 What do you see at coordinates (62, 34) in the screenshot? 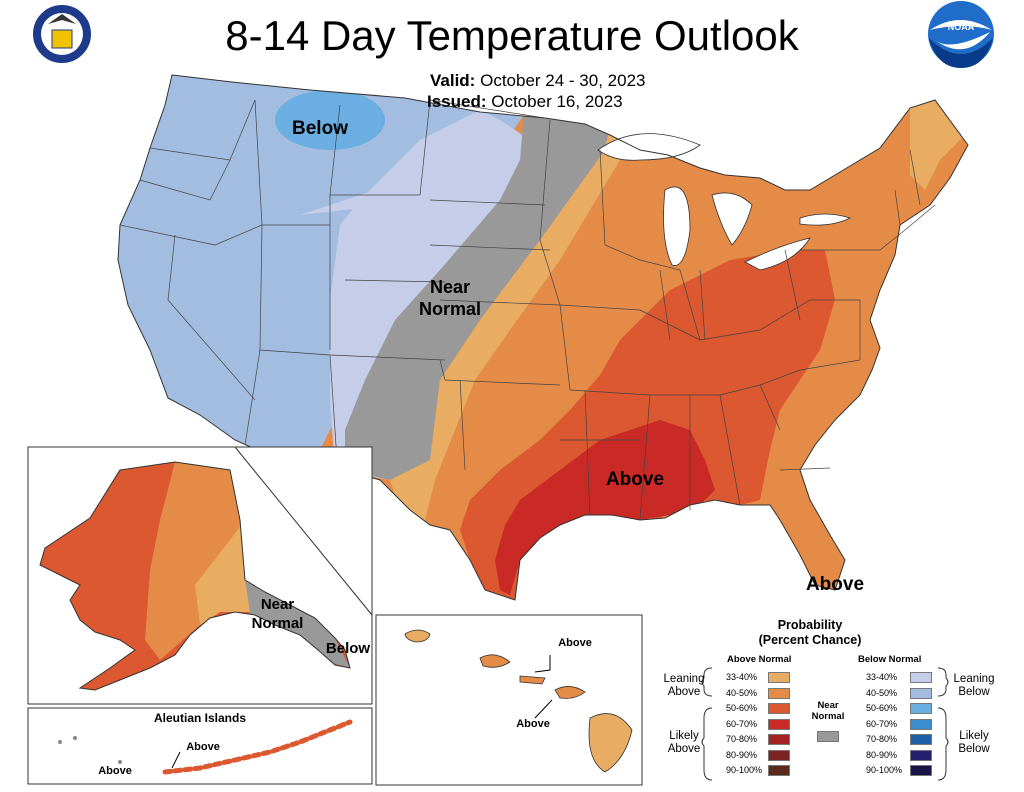
I see `commerce-seal-icon` at bounding box center [62, 34].